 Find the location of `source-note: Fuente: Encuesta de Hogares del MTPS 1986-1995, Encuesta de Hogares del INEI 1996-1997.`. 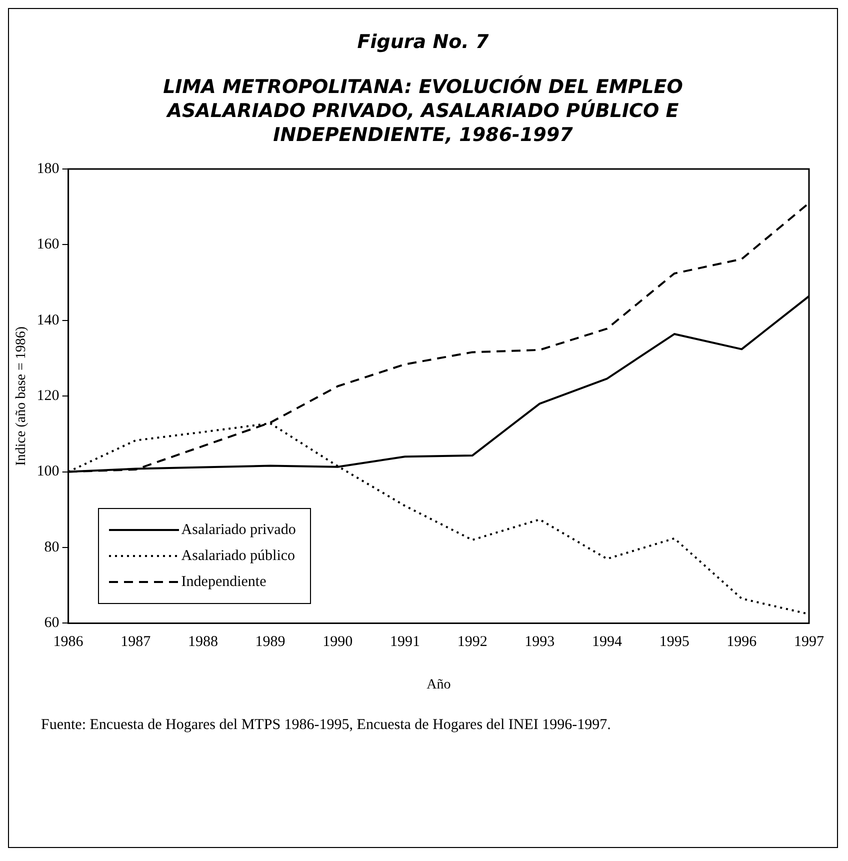

source-note: Fuente: Encuesta de Hogares del MTPS 1986-1995, Encuesta de Hogares del INEI 1996-1997. is located at coordinates (326, 725).